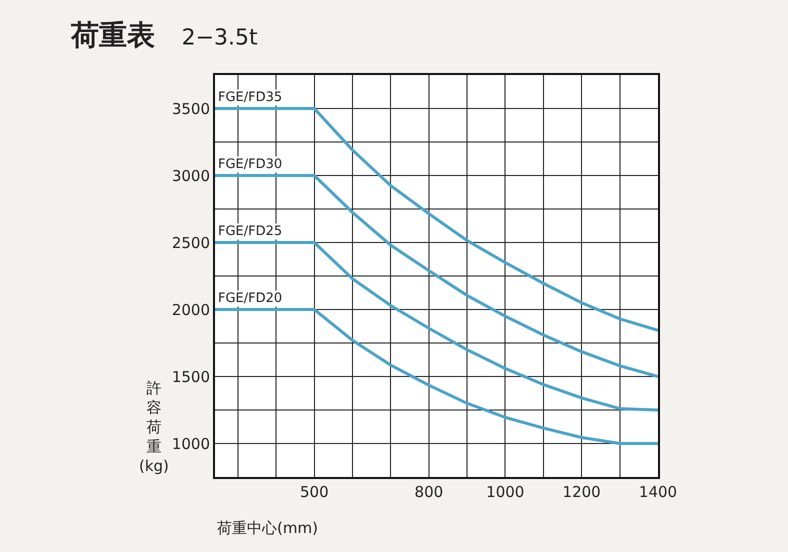 The height and width of the screenshot is (552, 788). Describe the element at coordinates (250, 231) in the screenshot. I see `series-label: FGE/FD25` at that location.